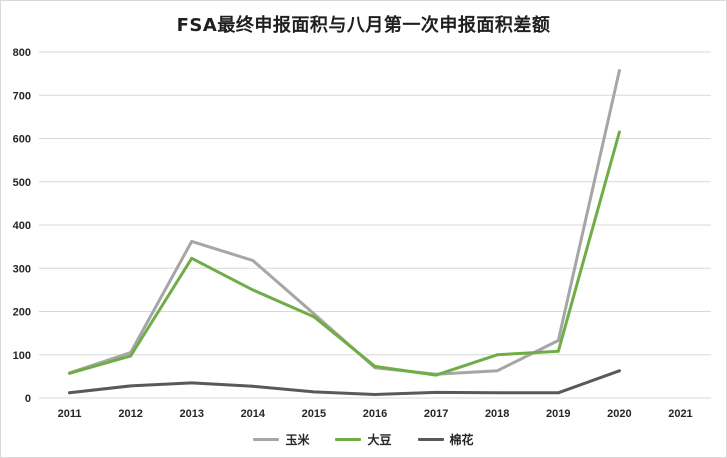 This screenshot has width=727, height=458. I want to click on legend: 玉米 大豆 棉花, so click(363, 439).